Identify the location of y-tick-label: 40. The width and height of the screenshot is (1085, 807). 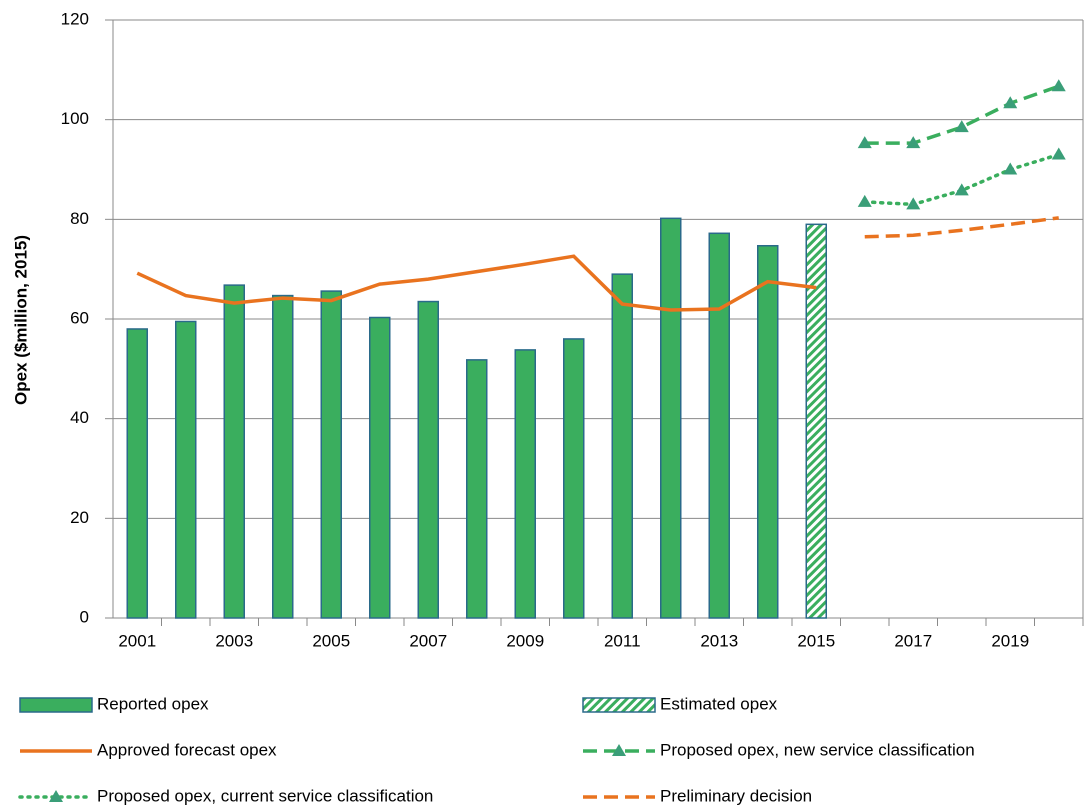
(79, 417).